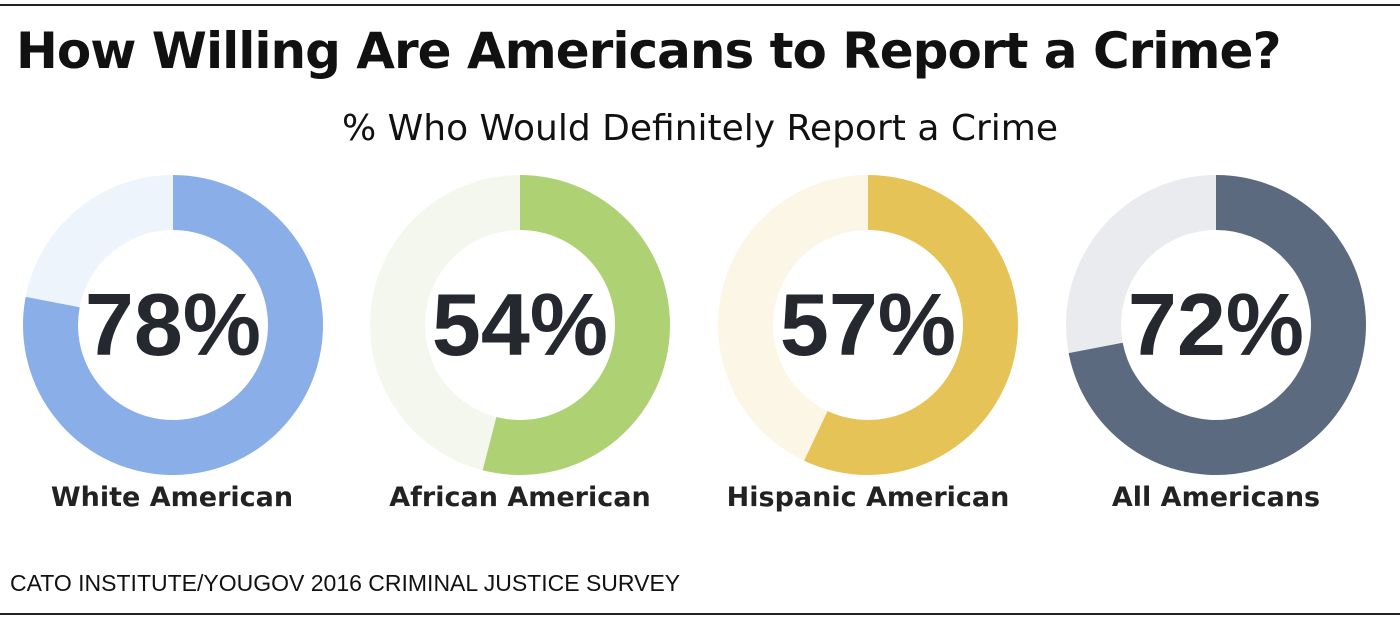 This screenshot has height=622, width=1400. I want to click on donut-slice-hispanic-american, so click(911, 325).